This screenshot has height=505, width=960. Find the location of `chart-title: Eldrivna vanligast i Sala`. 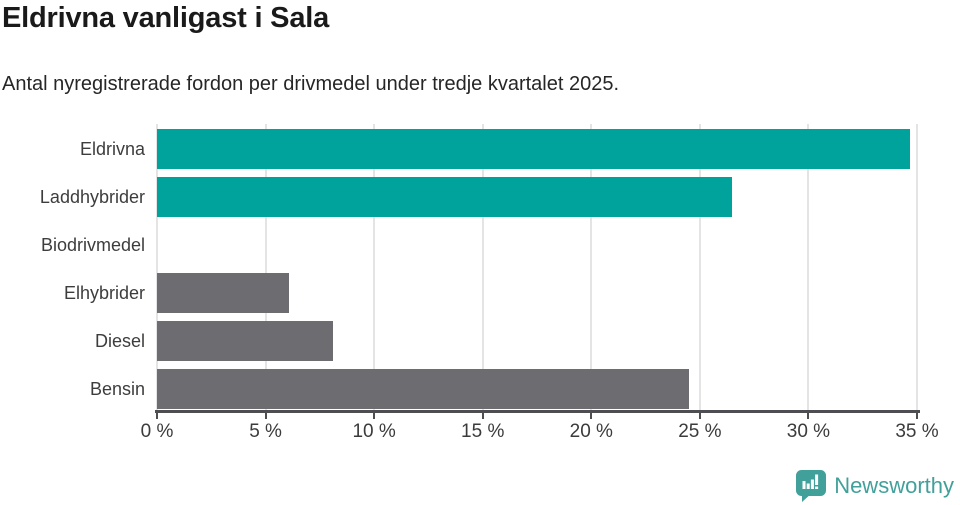

chart-title: Eldrivna vanligast i Sala is located at coordinates (166, 18).